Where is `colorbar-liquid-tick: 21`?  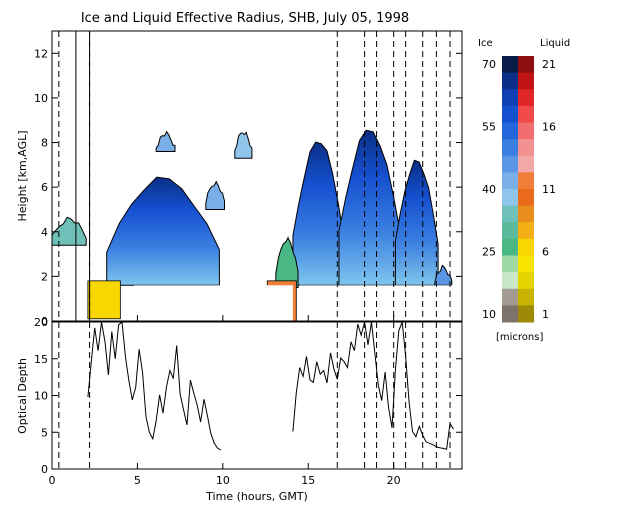 colorbar-liquid-tick: 21 is located at coordinates (549, 64).